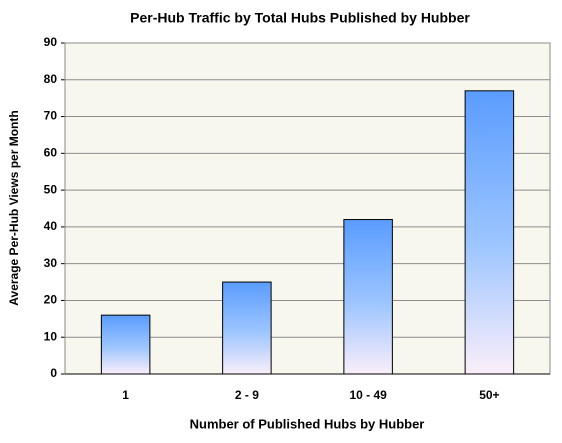  Describe the element at coordinates (51, 189) in the screenshot. I see `y-tick-label: 50` at that location.